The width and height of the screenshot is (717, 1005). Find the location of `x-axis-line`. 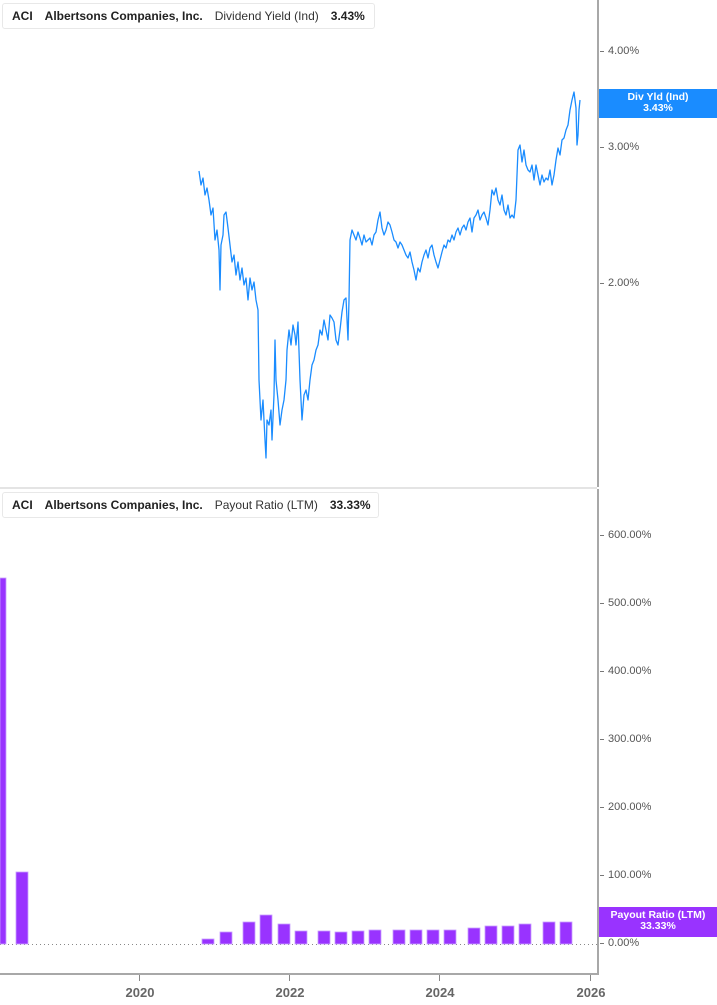

x-axis-line is located at coordinates (299, 974).